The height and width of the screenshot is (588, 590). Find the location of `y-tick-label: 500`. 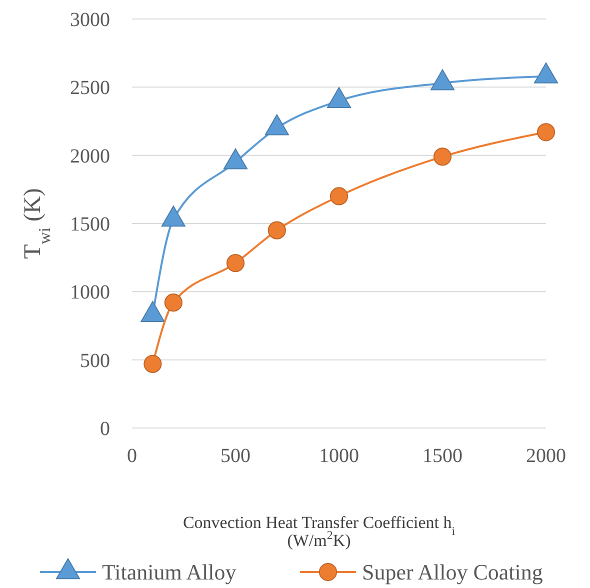

y-tick-label: 500 is located at coordinates (95, 361).